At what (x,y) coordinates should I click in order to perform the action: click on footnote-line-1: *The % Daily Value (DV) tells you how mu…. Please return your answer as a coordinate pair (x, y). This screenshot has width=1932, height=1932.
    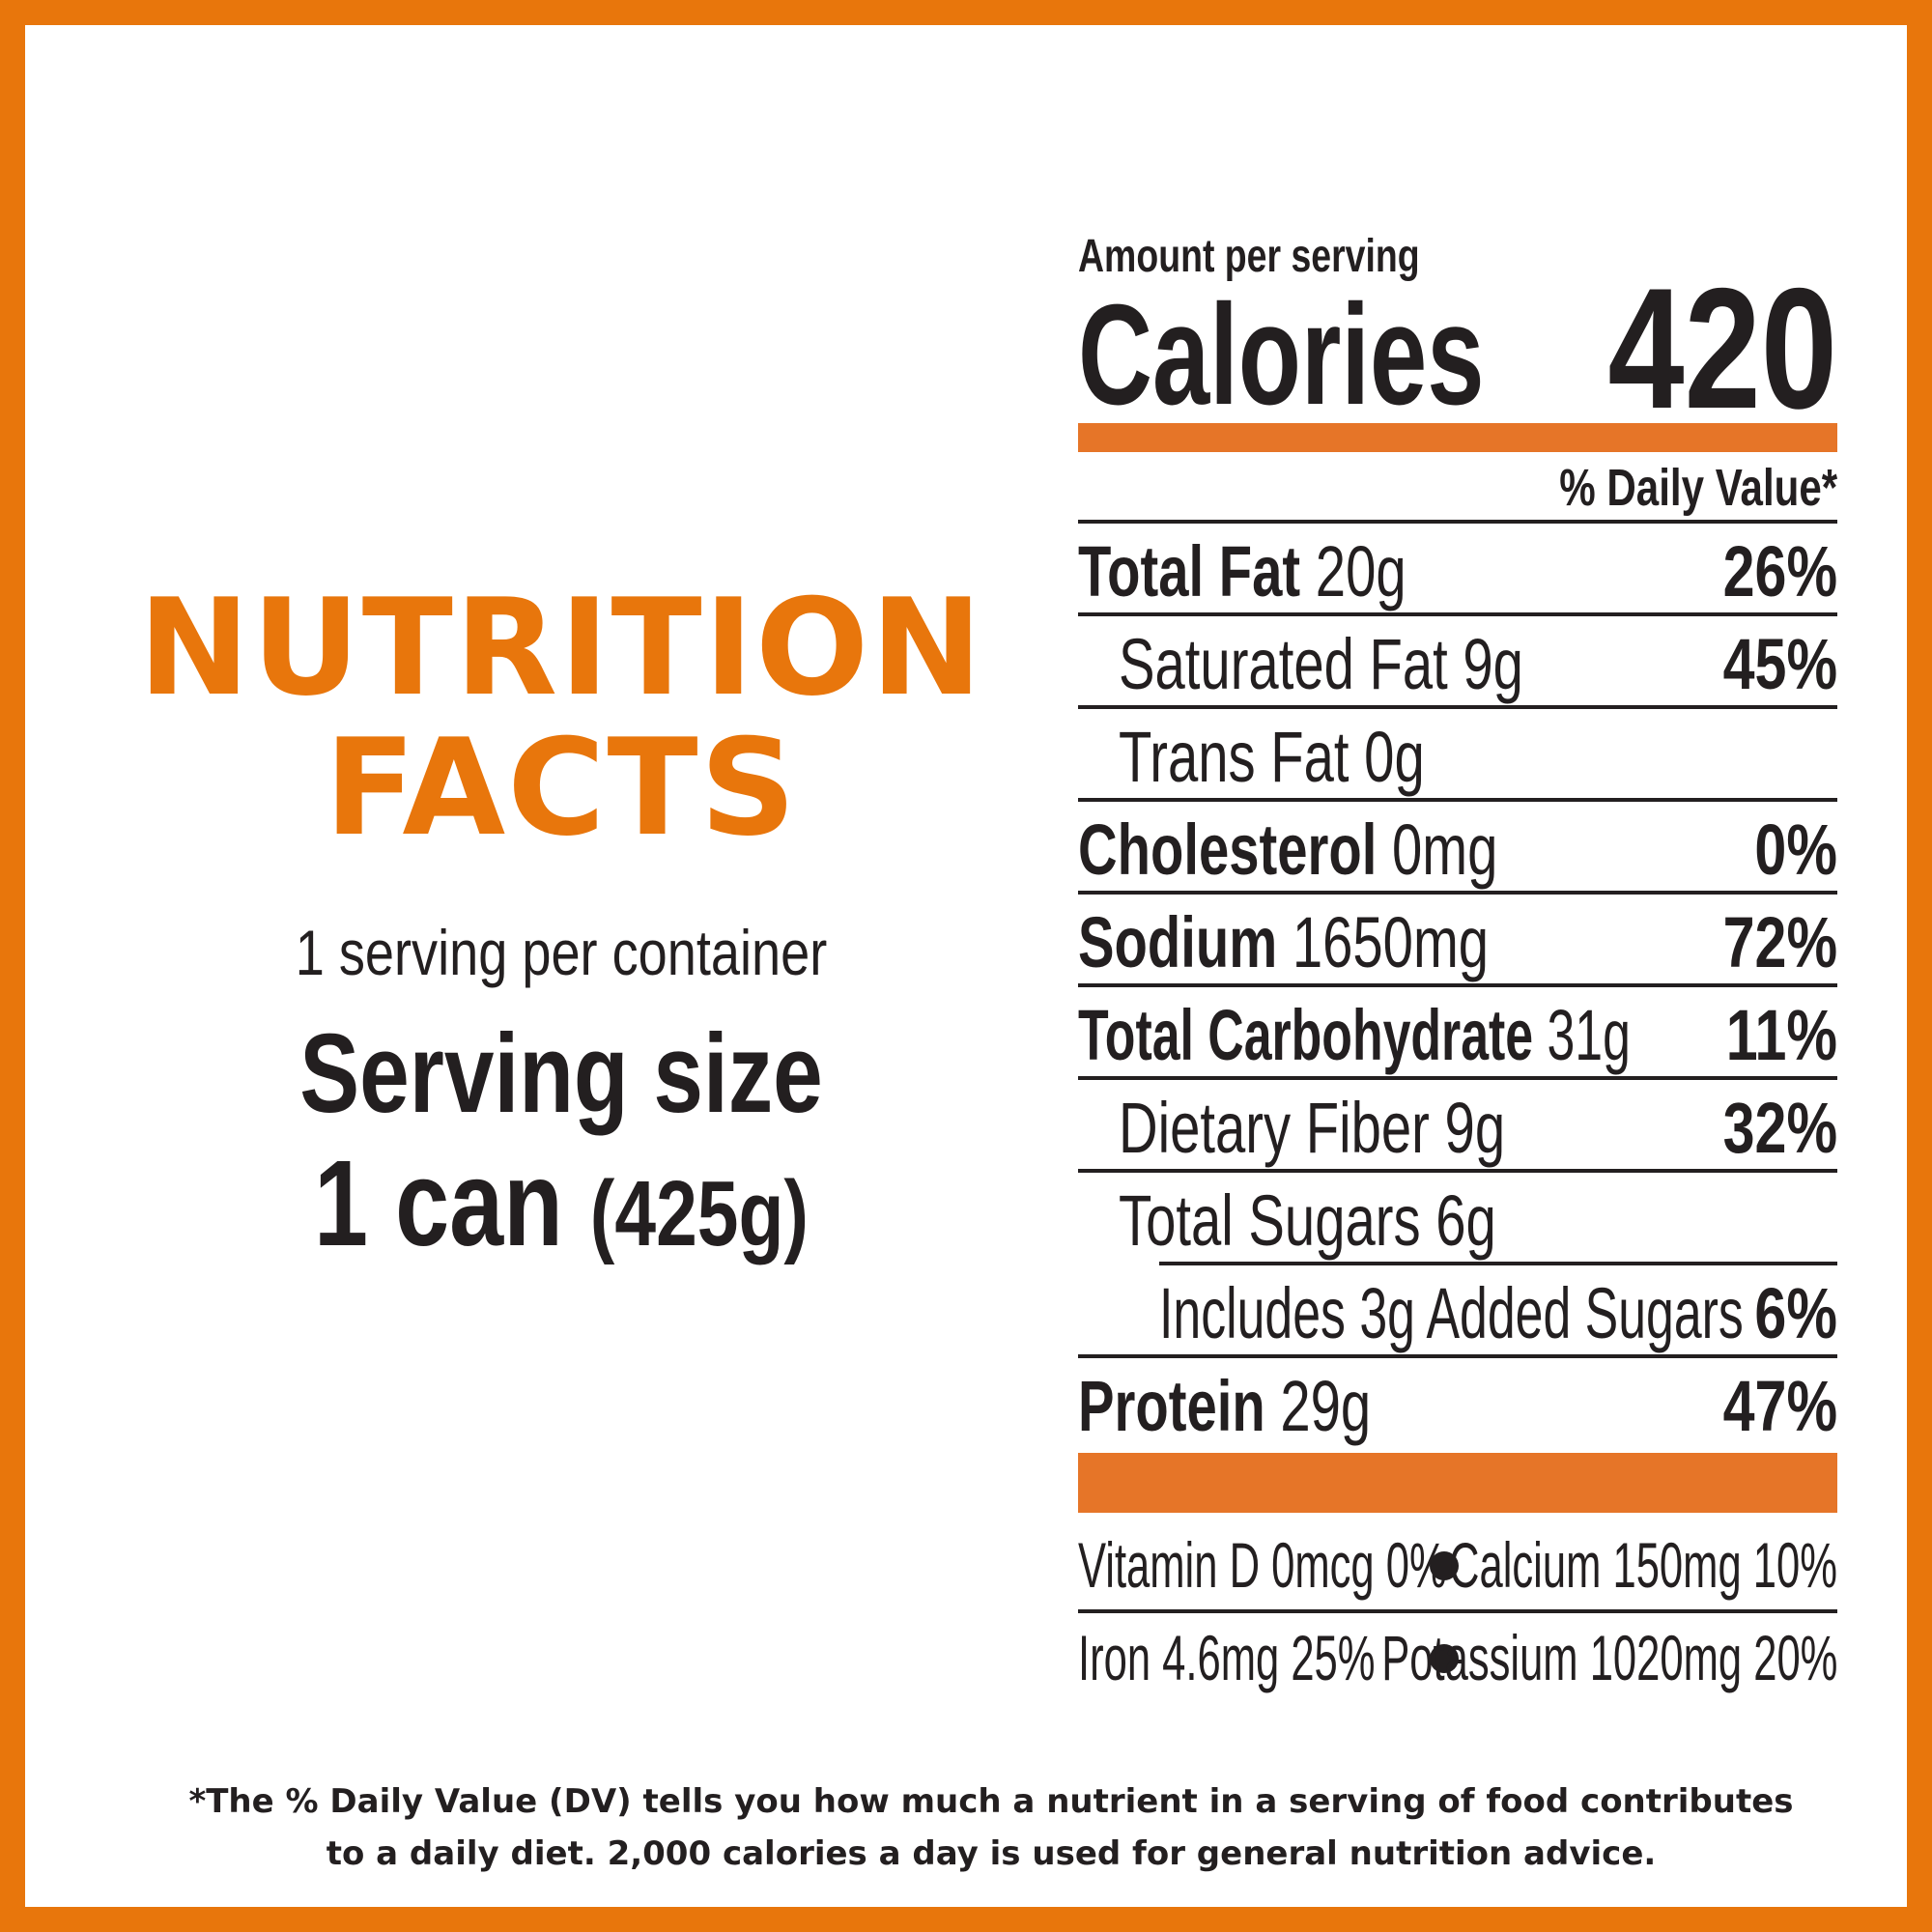
    Looking at the image, I should click on (991, 1801).